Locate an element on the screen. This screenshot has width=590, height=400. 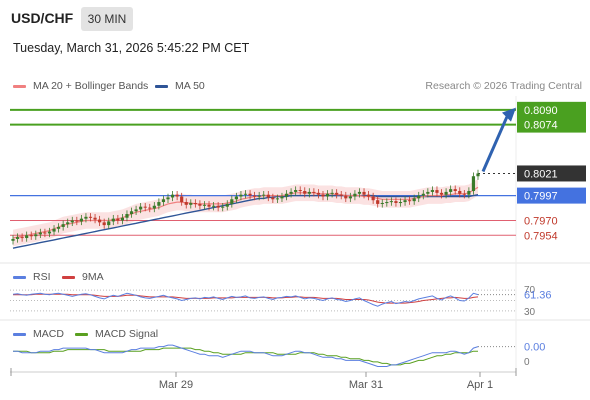
datetime-label: Tuesday, March 31, 2026 5:45:22 PM CET is located at coordinates (131, 48).